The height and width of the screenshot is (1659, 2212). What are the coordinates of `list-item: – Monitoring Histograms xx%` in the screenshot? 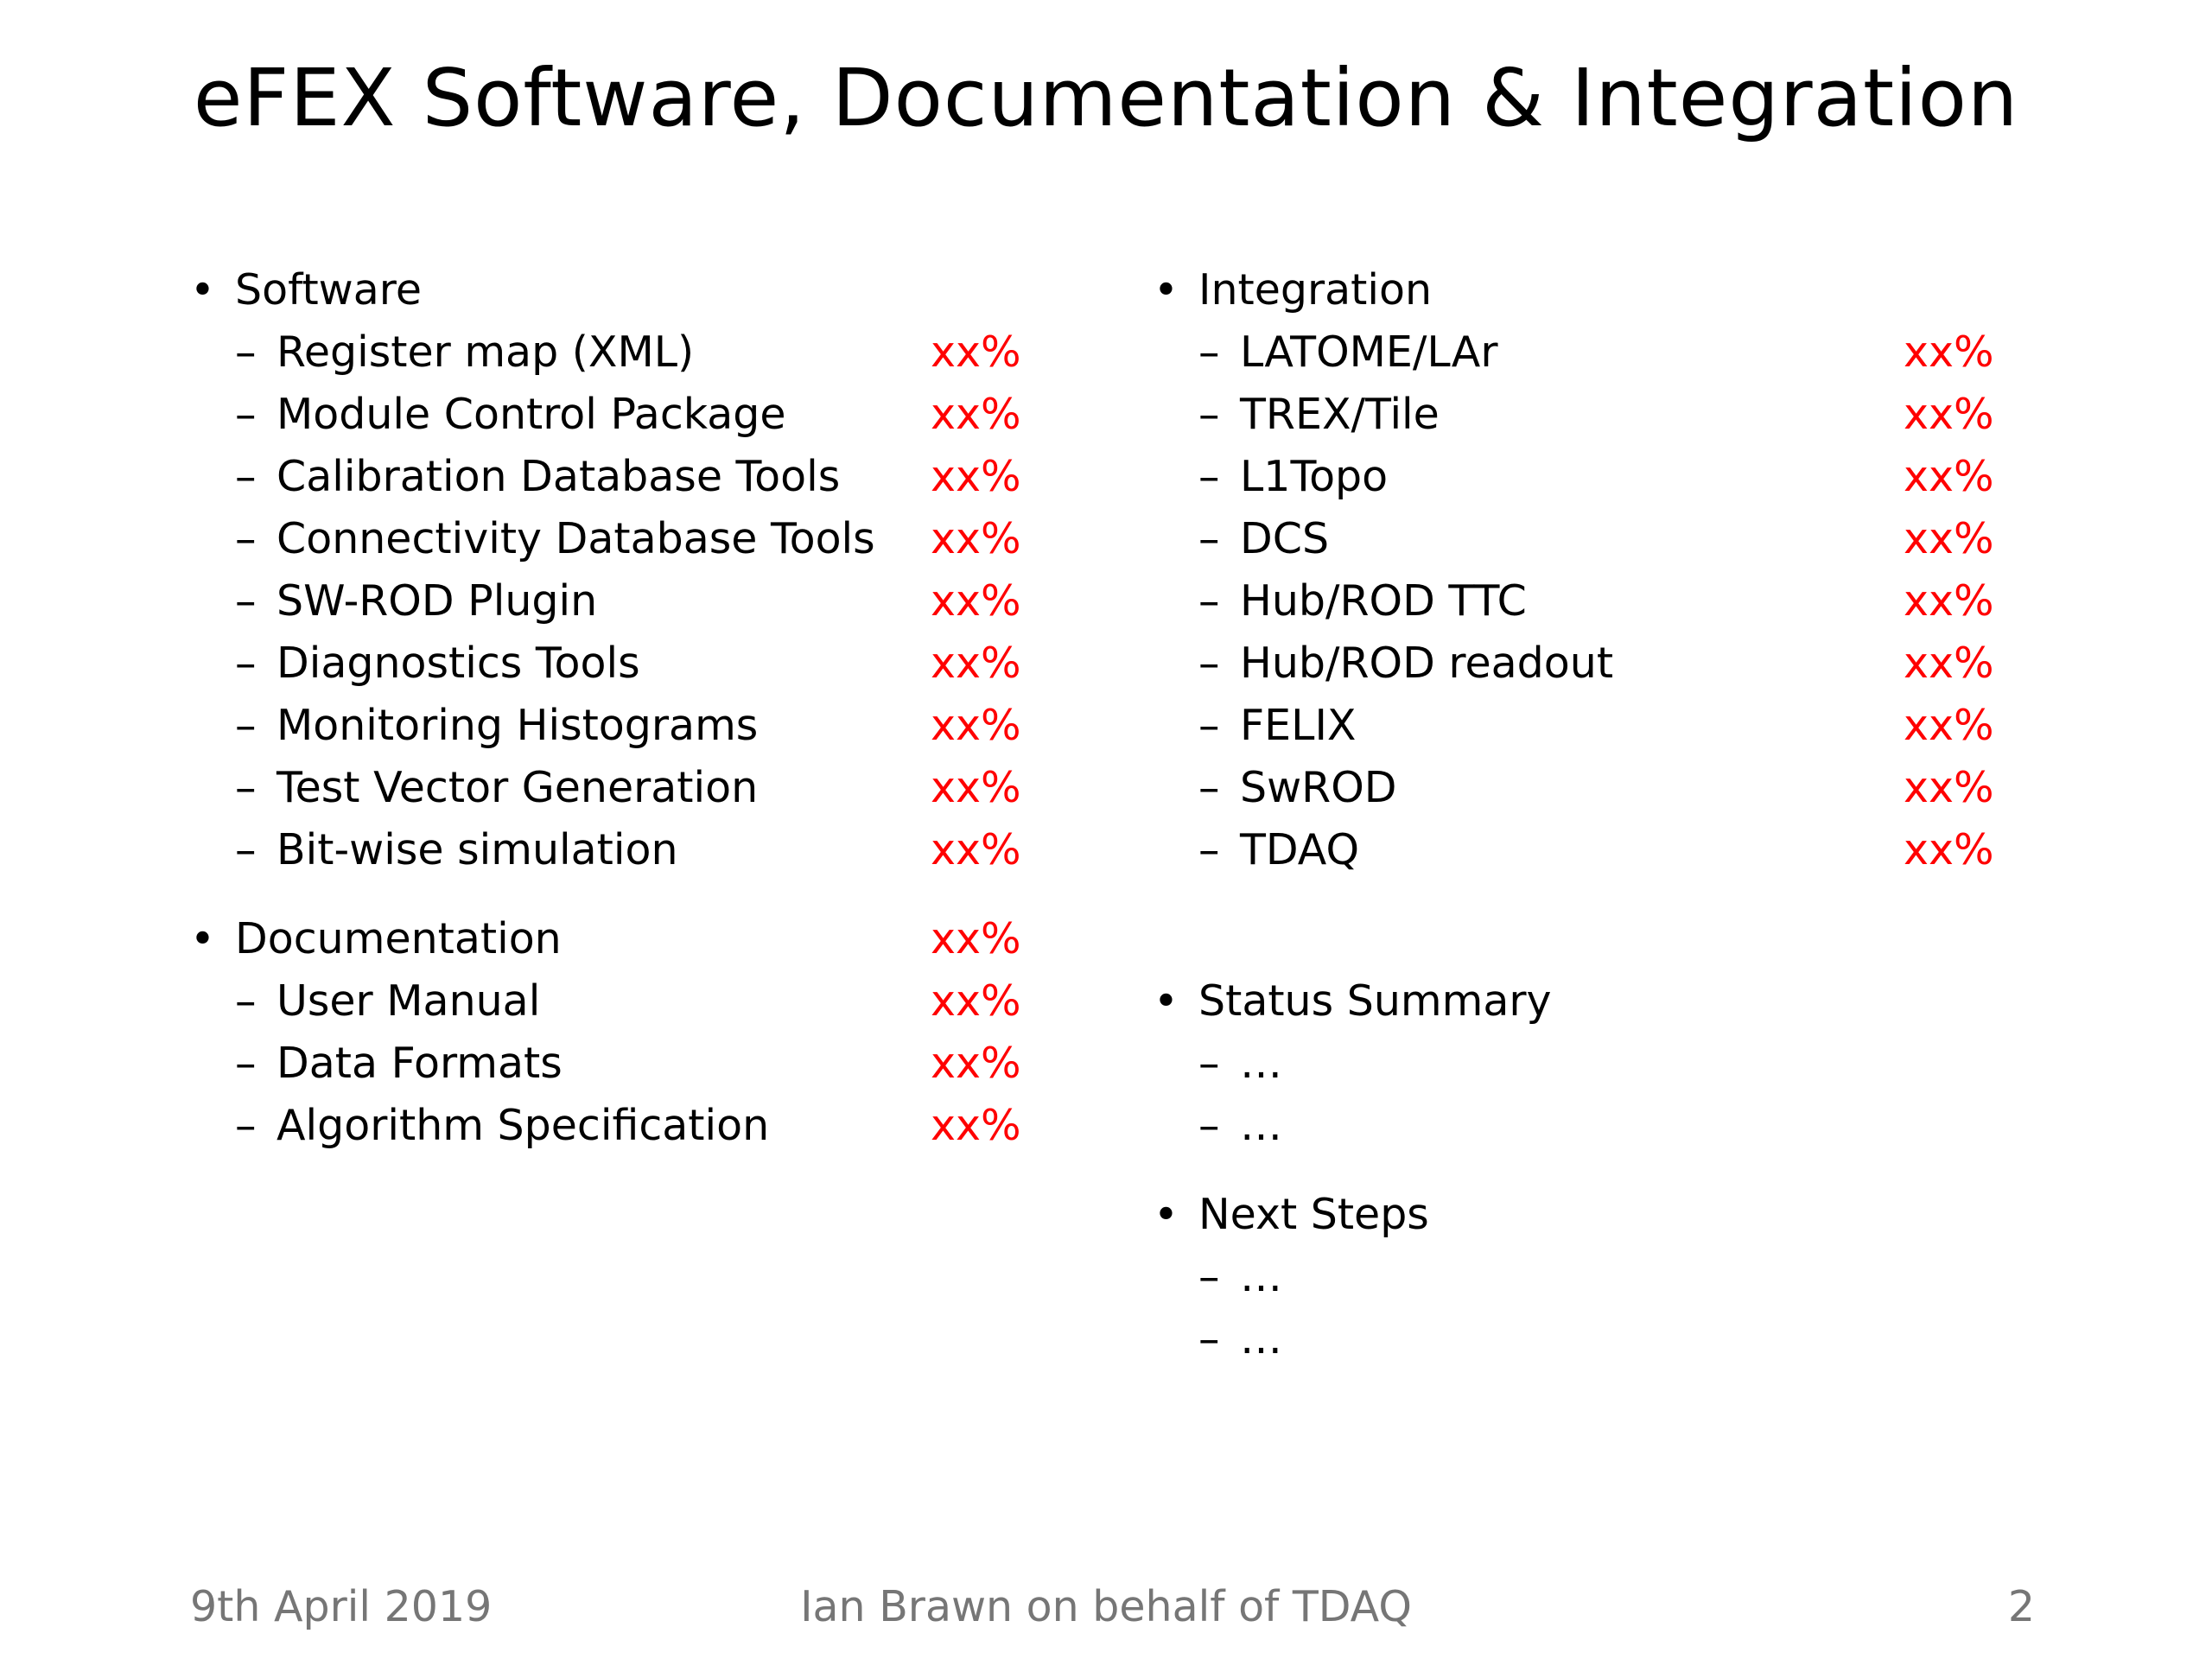 It's located at (613, 726).